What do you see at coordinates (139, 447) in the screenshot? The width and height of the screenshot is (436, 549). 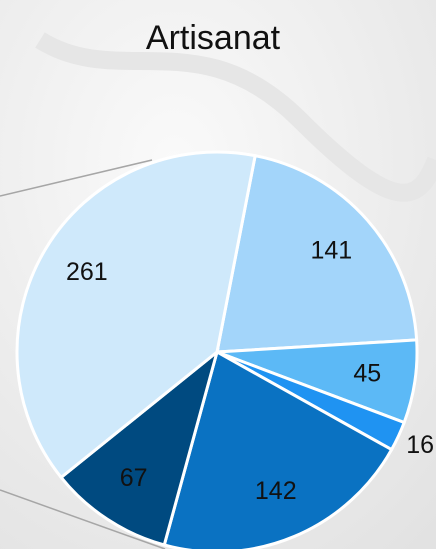 I see `pie-slice` at bounding box center [139, 447].